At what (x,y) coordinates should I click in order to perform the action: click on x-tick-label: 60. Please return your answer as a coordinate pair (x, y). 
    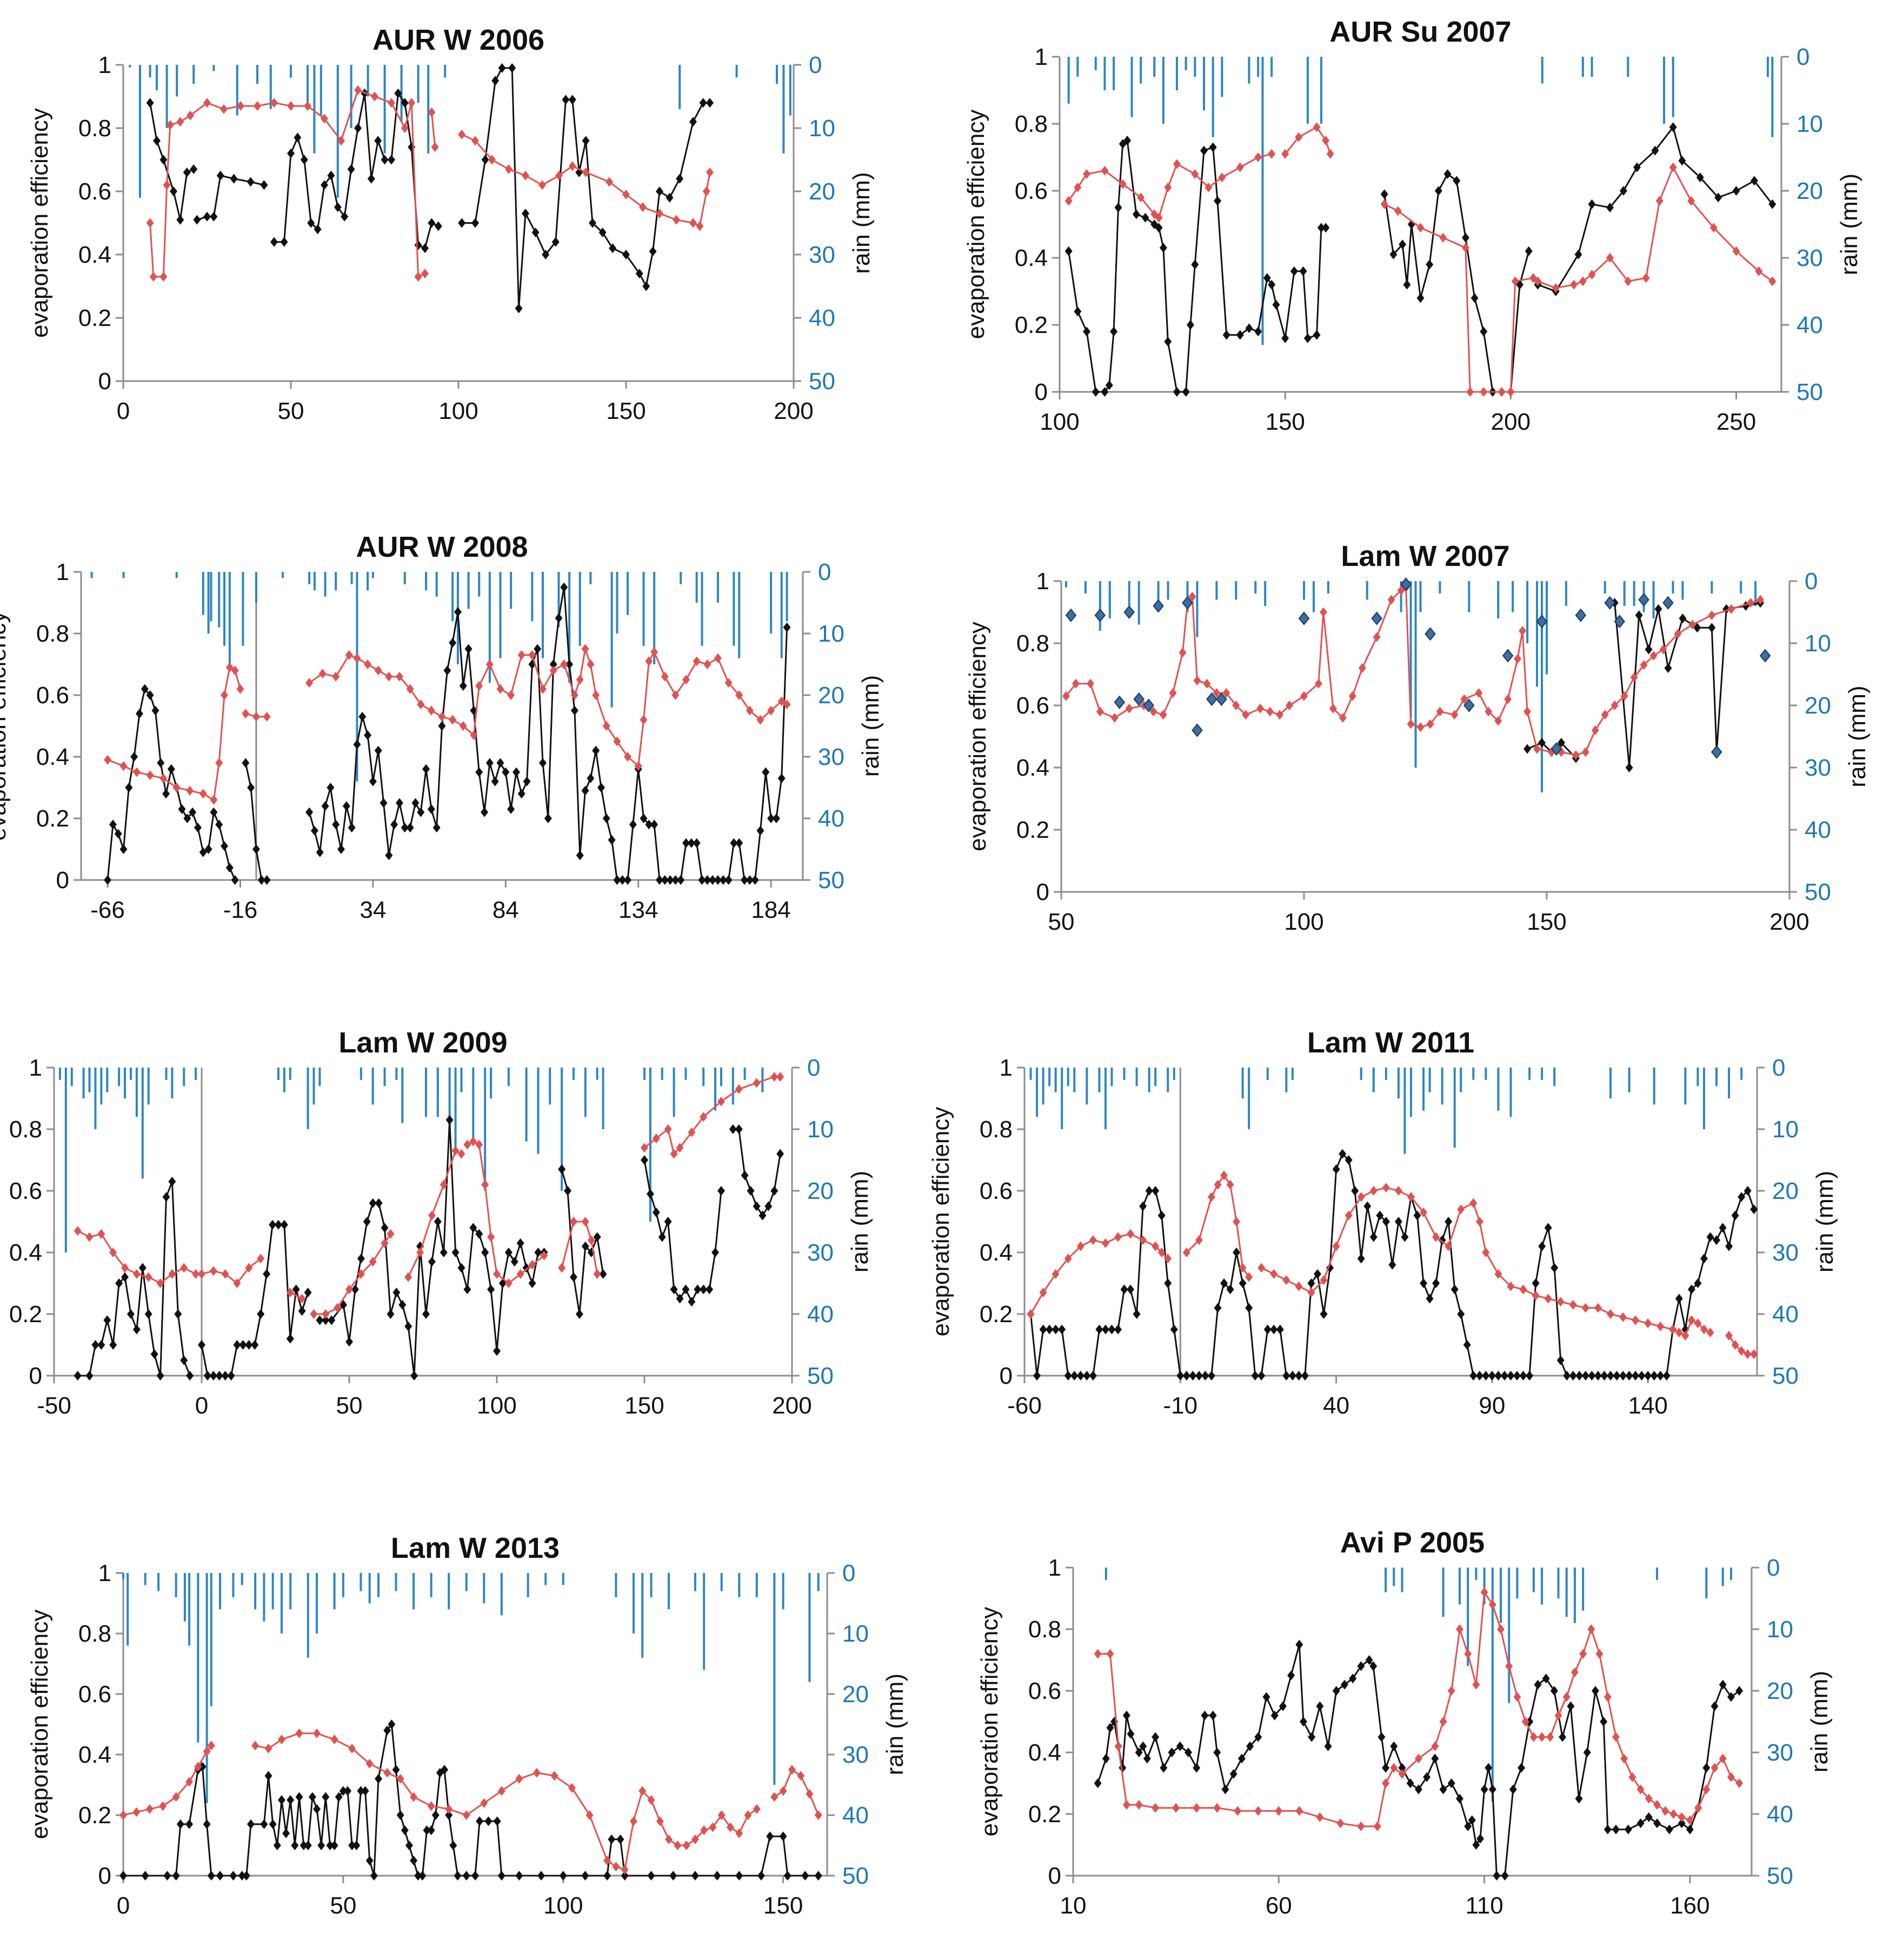
    Looking at the image, I should click on (1279, 1906).